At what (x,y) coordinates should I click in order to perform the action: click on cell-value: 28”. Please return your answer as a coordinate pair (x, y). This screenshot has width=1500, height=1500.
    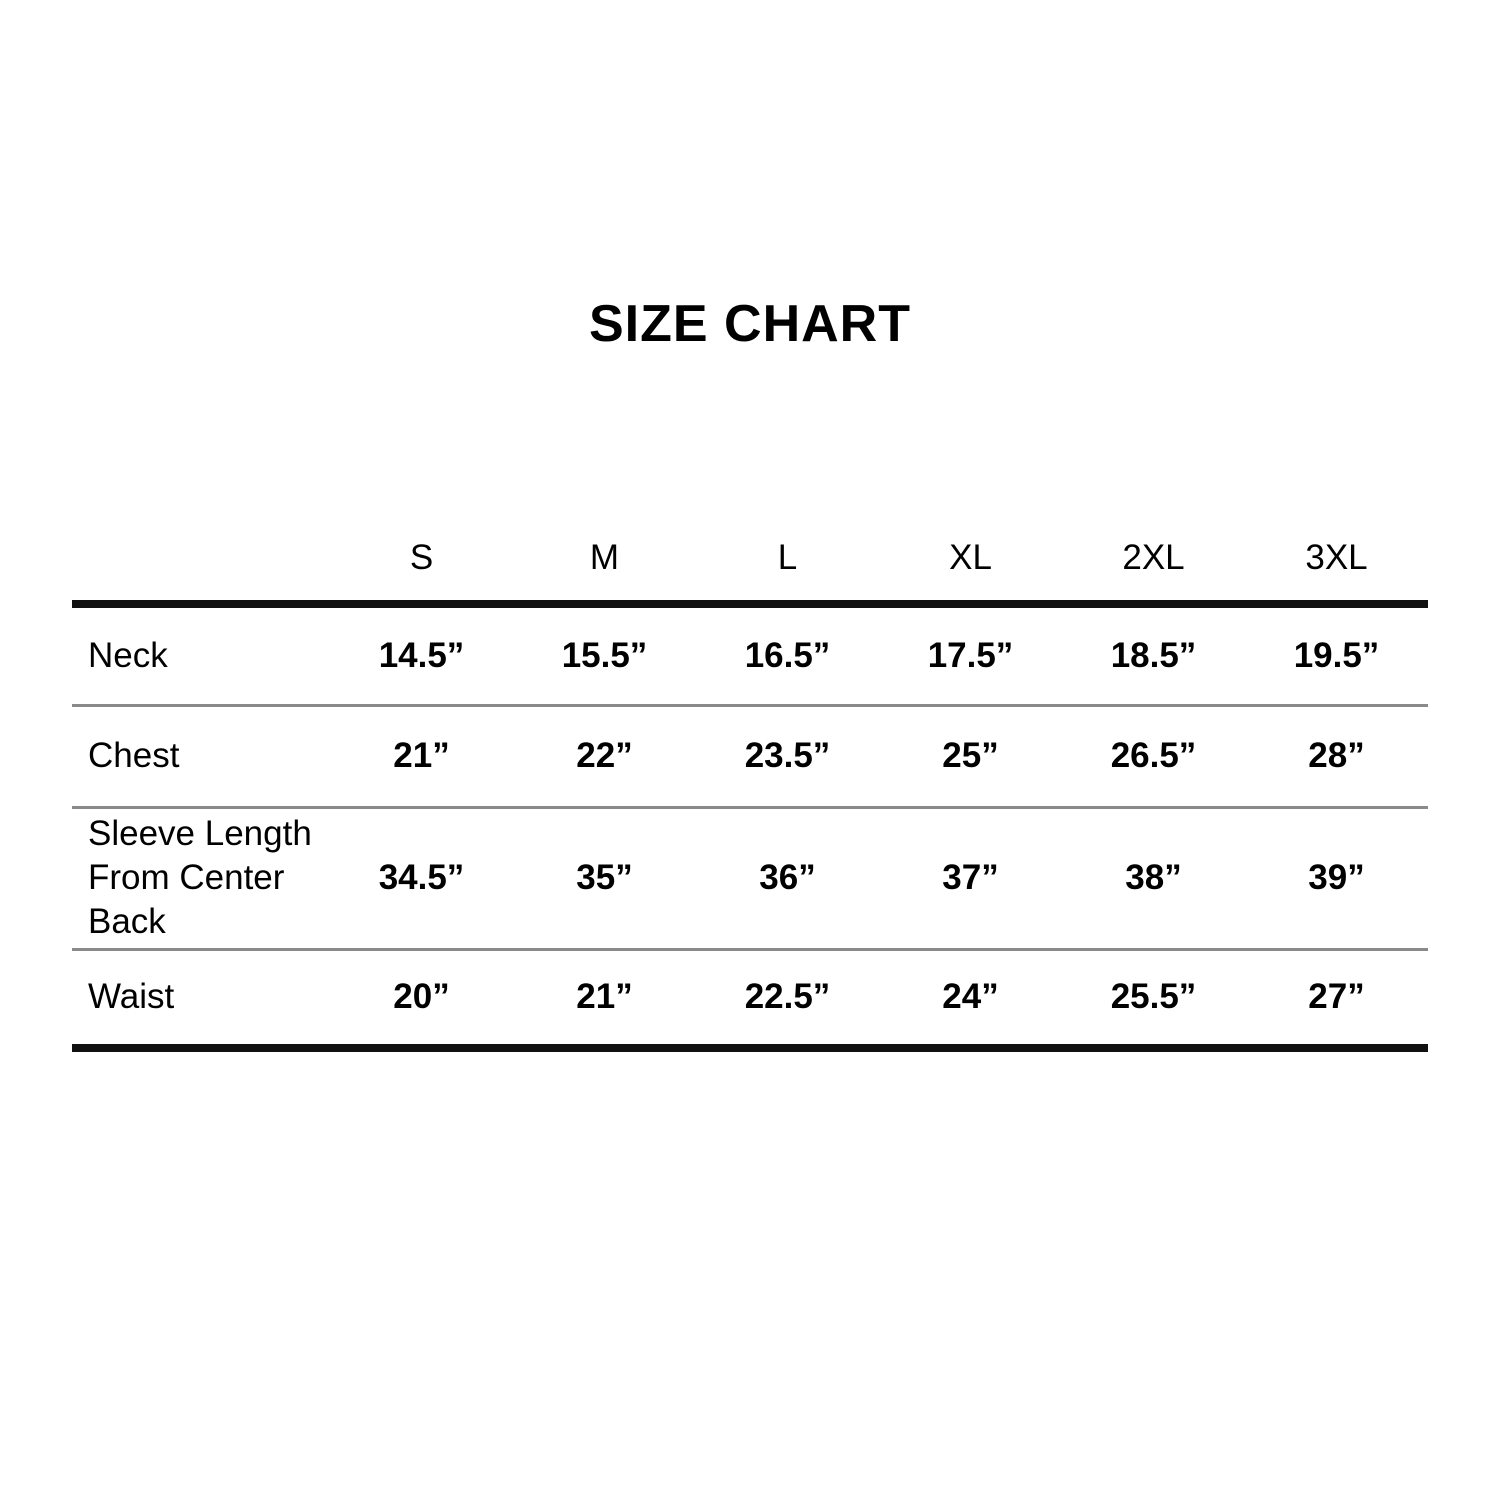
    Looking at the image, I should click on (1336, 757).